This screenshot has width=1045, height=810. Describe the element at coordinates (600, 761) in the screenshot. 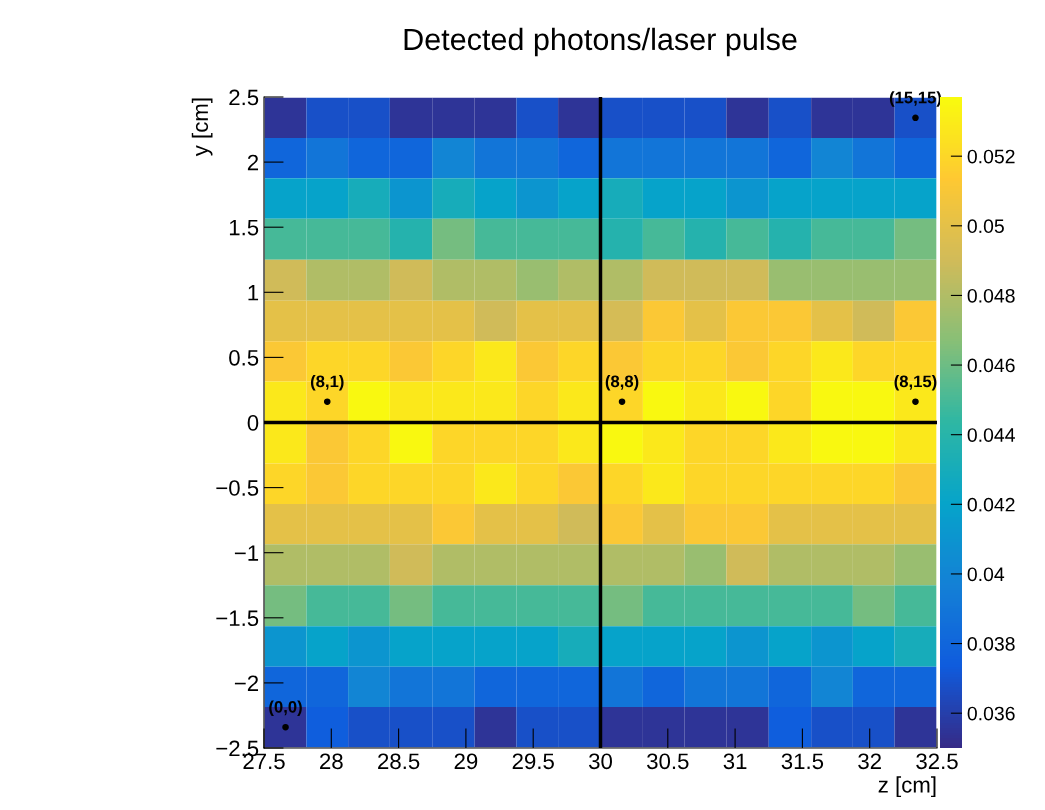

I see `x-tick-label: 30` at that location.